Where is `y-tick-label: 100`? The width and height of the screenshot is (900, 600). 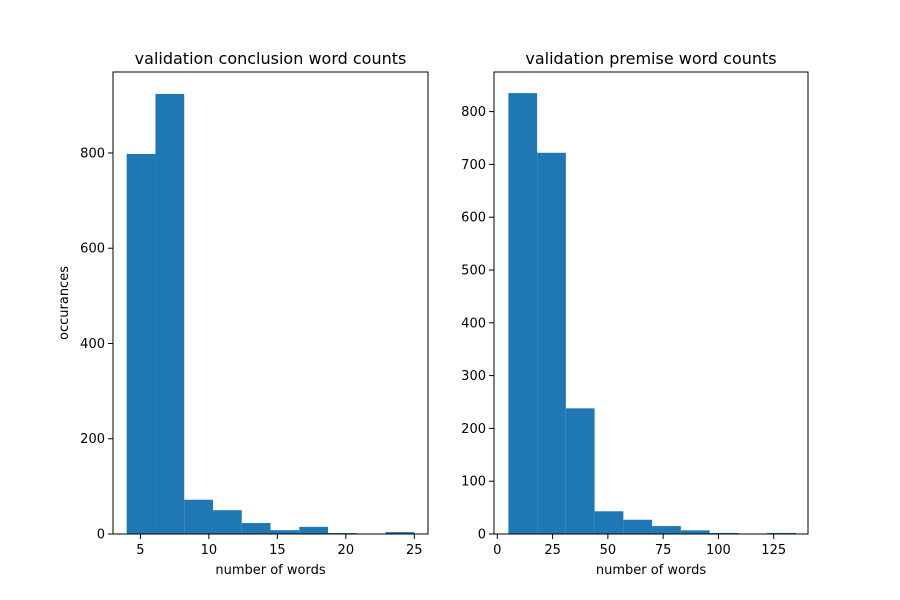
y-tick-label: 100 is located at coordinates (473, 482).